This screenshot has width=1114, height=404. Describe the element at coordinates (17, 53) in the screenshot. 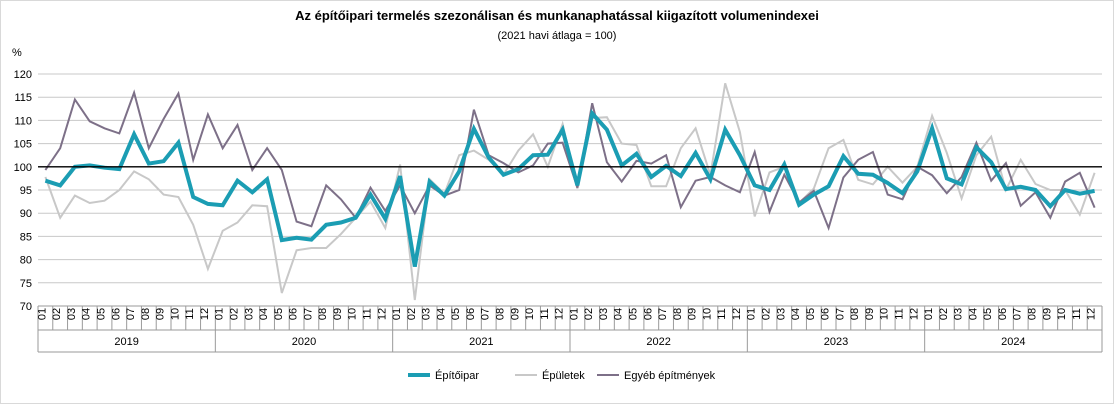

I see `y-axis-unit: %` at that location.